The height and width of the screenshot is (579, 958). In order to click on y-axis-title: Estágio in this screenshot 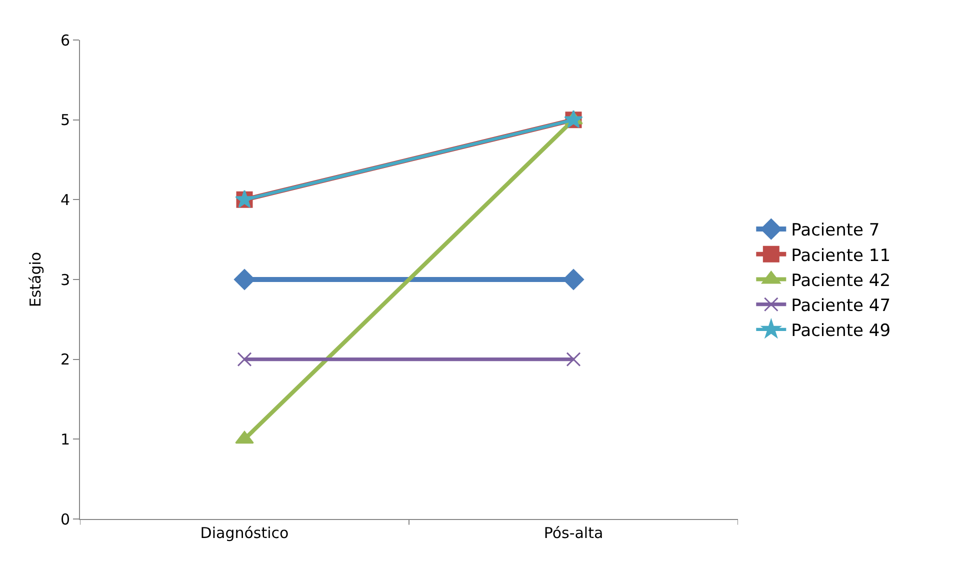, I will do `click(35, 280)`.